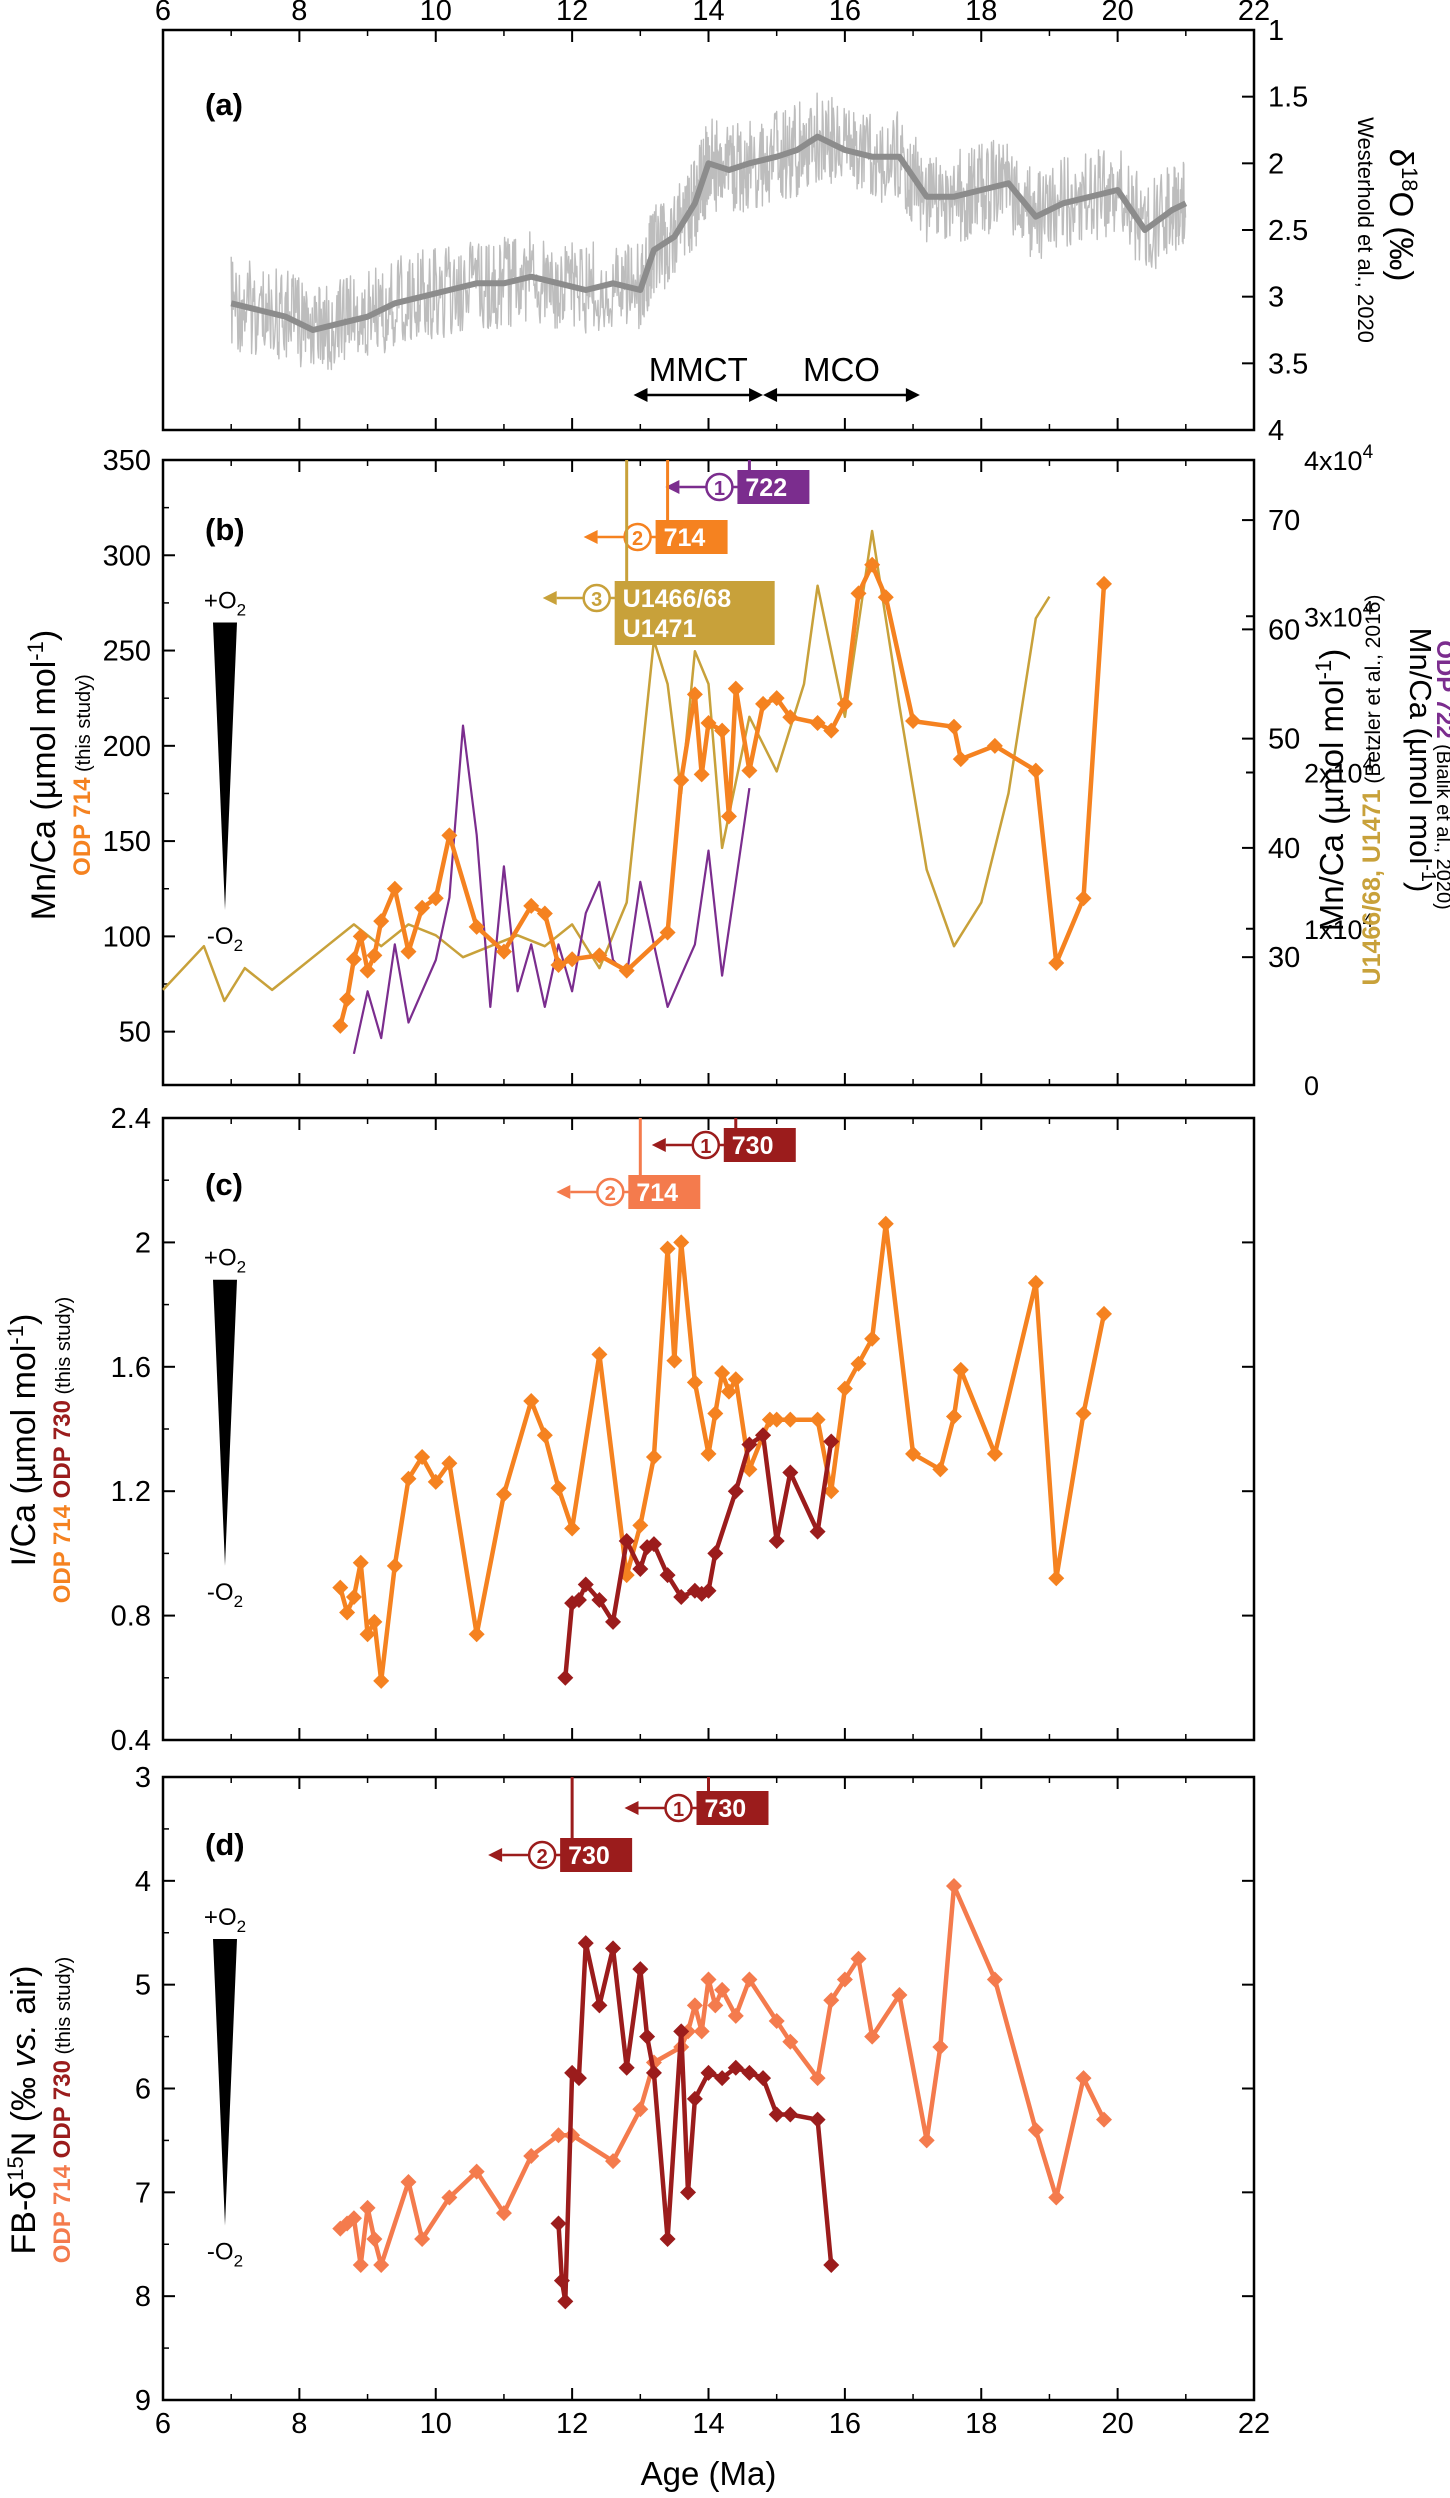  I want to click on panel-c-ylabel-sites: ODP 714 ODP 730 (this study), so click(62, 1450).